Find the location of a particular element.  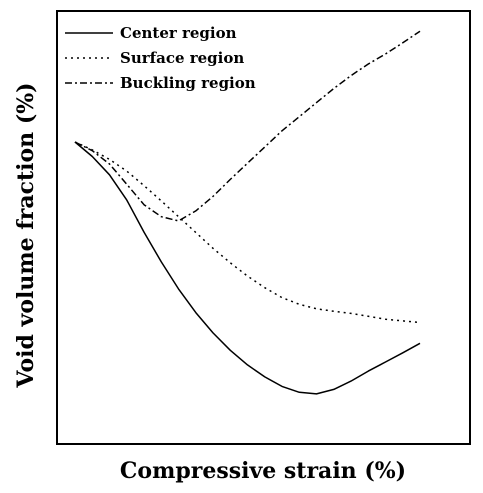

x-axis-label: Compressive strain (%) is located at coordinates (263, 471).